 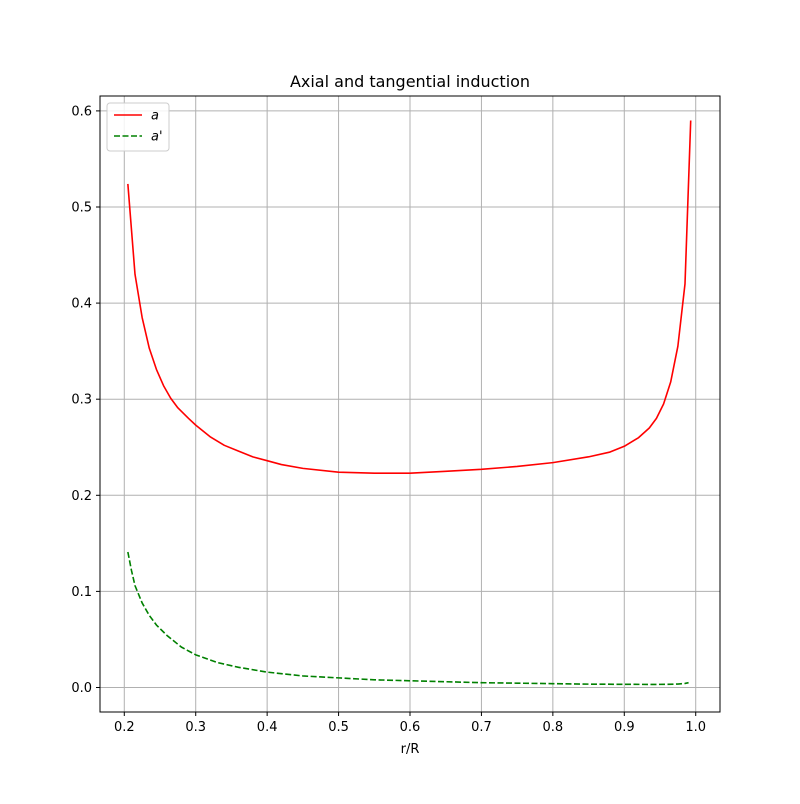 I want to click on x-tick-label: 0.6, so click(x=410, y=727).